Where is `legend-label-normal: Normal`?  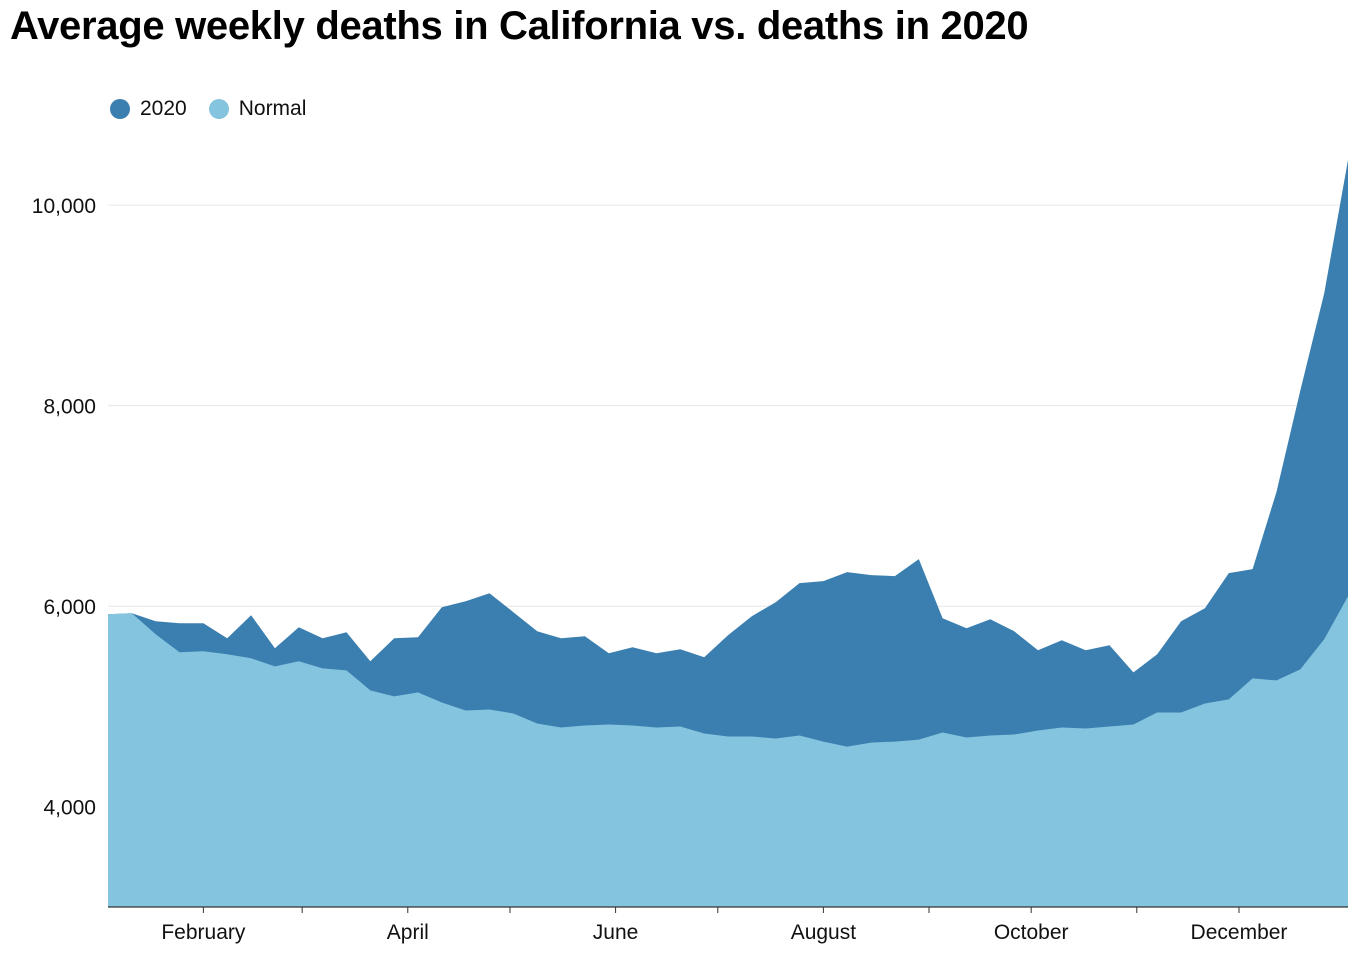 legend-label-normal: Normal is located at coordinates (272, 108).